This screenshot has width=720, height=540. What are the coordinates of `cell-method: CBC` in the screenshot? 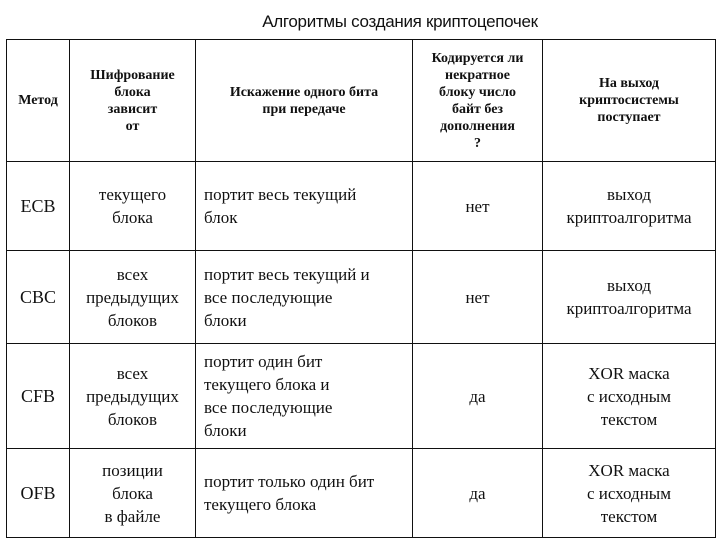 It's located at (38, 297).